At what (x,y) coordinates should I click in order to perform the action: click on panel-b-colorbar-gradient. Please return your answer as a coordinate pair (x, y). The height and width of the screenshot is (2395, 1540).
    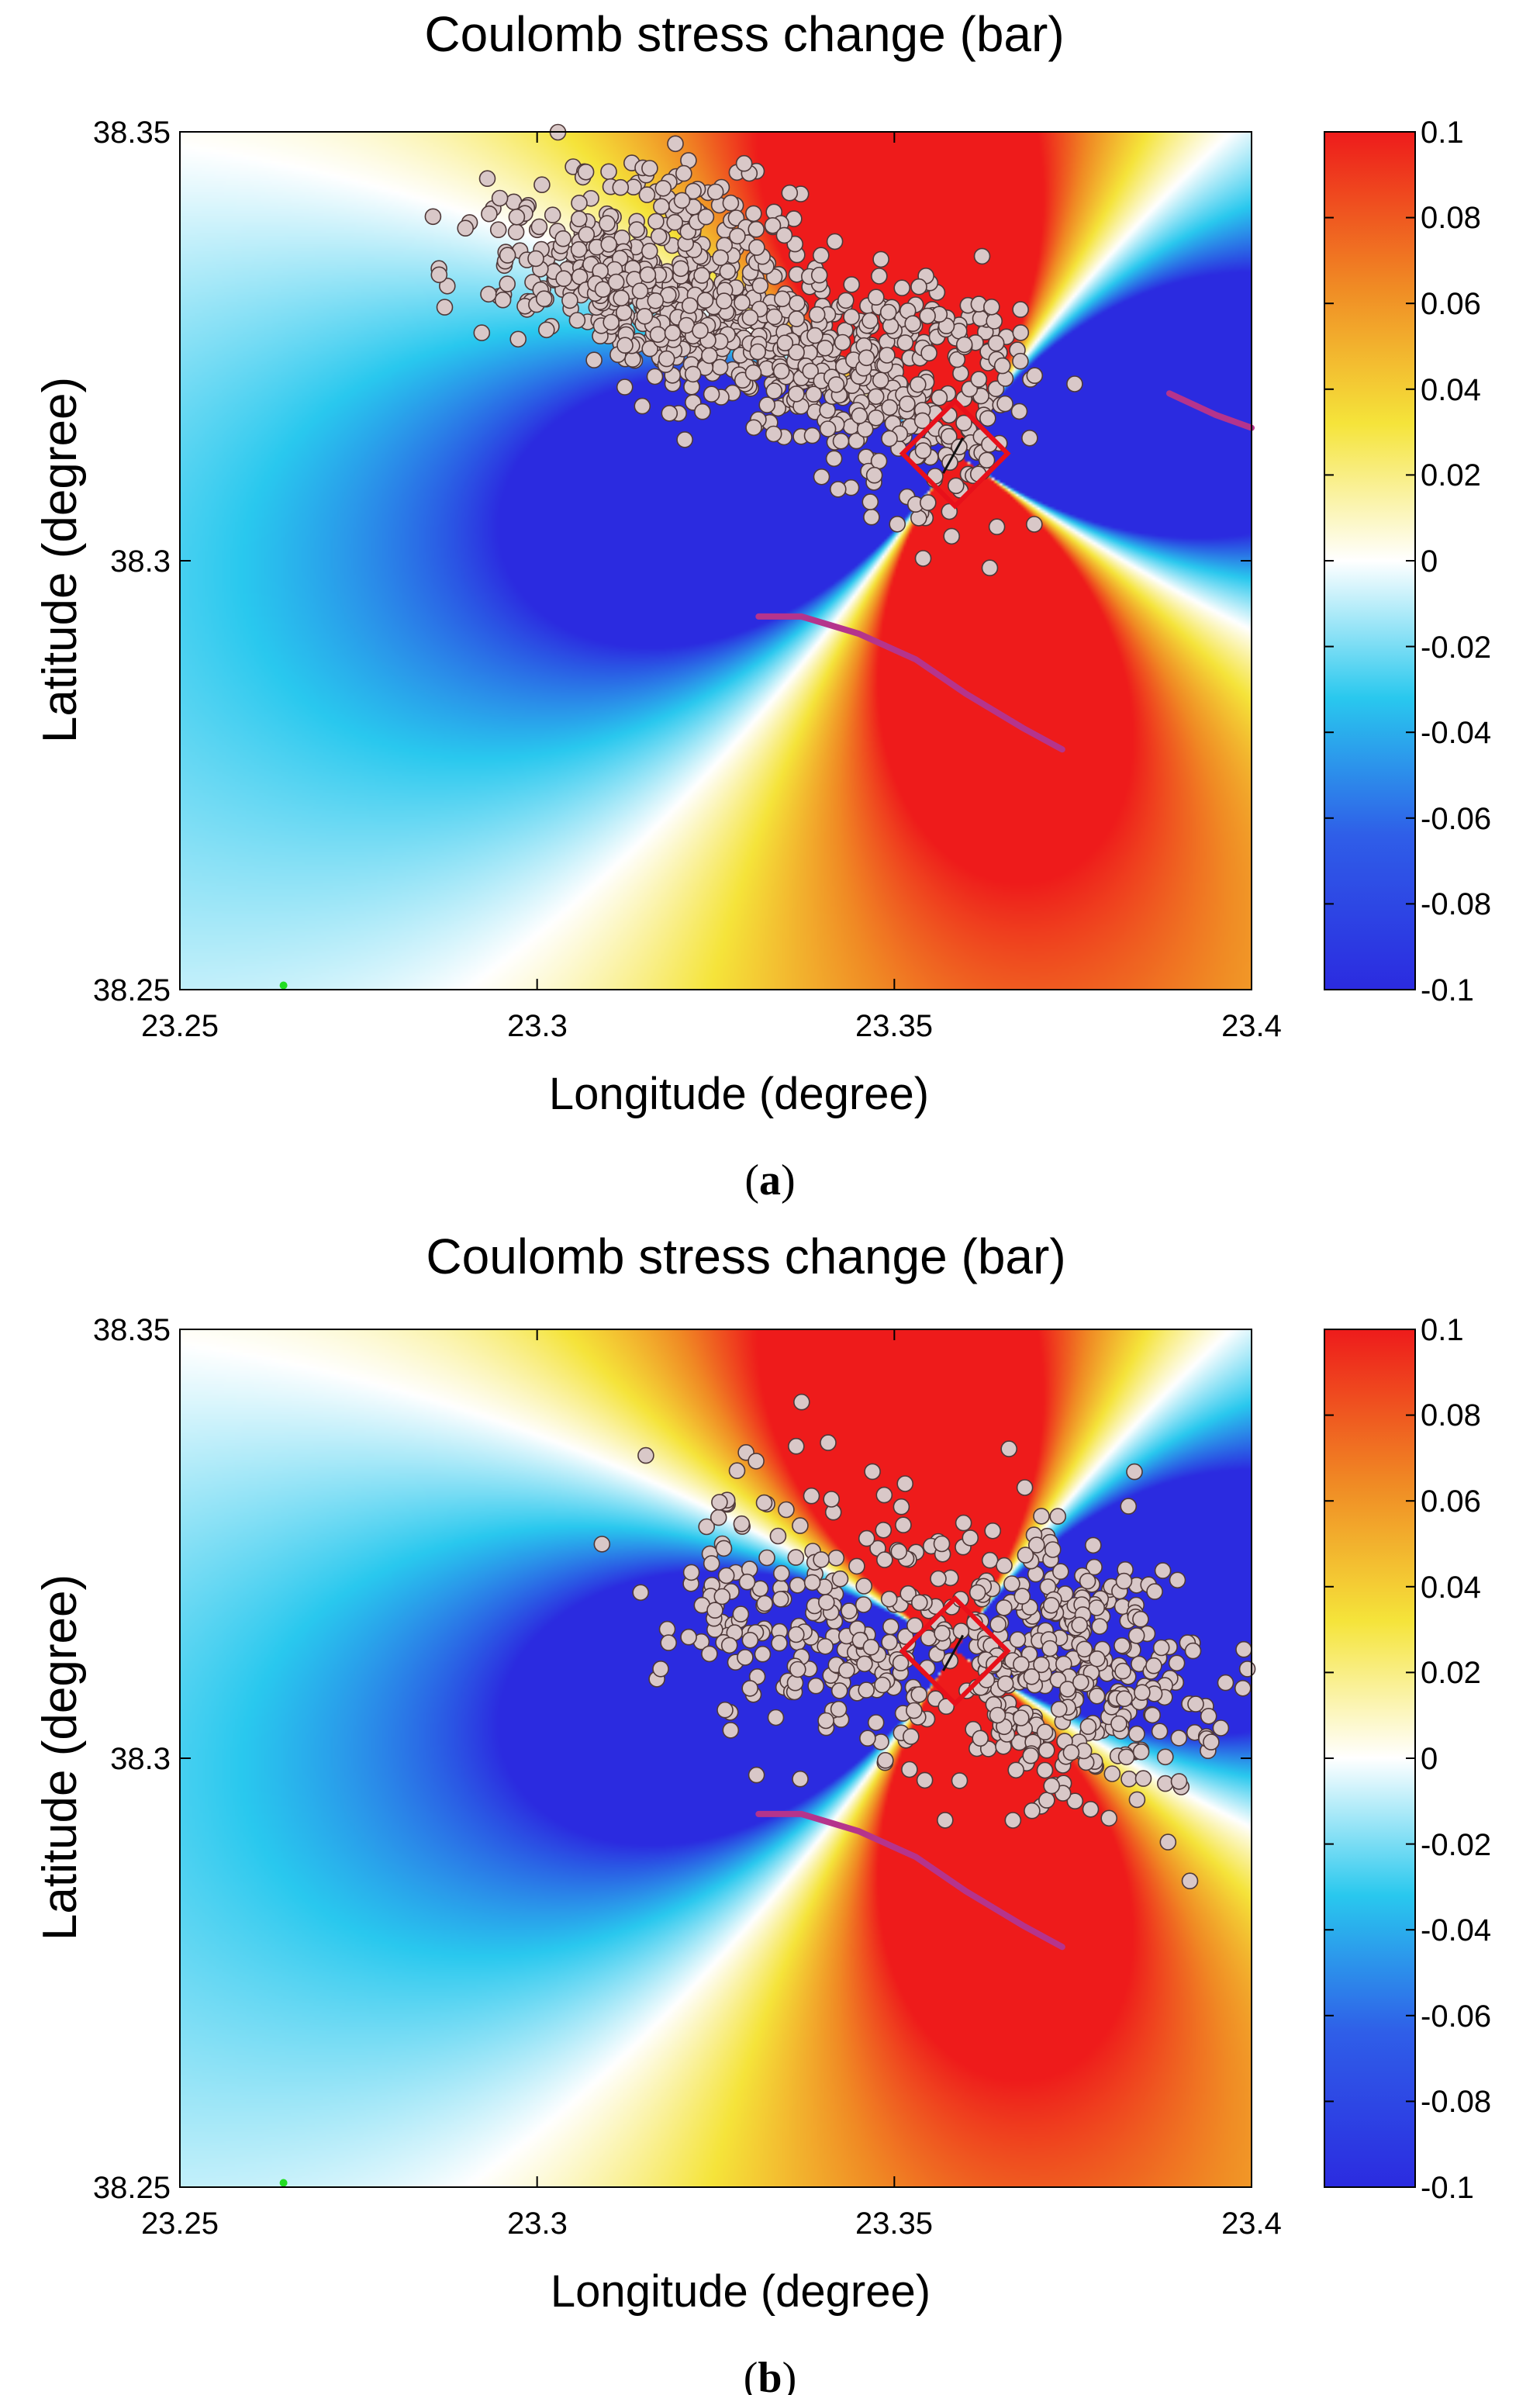
    Looking at the image, I should click on (1370, 1758).